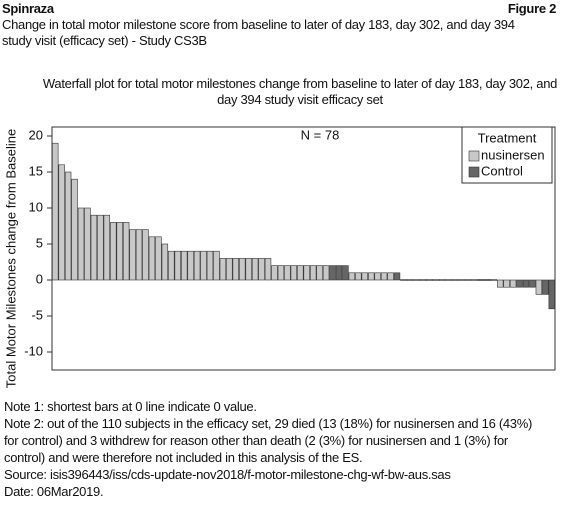  I want to click on y-tick-label: -5, so click(37, 314).